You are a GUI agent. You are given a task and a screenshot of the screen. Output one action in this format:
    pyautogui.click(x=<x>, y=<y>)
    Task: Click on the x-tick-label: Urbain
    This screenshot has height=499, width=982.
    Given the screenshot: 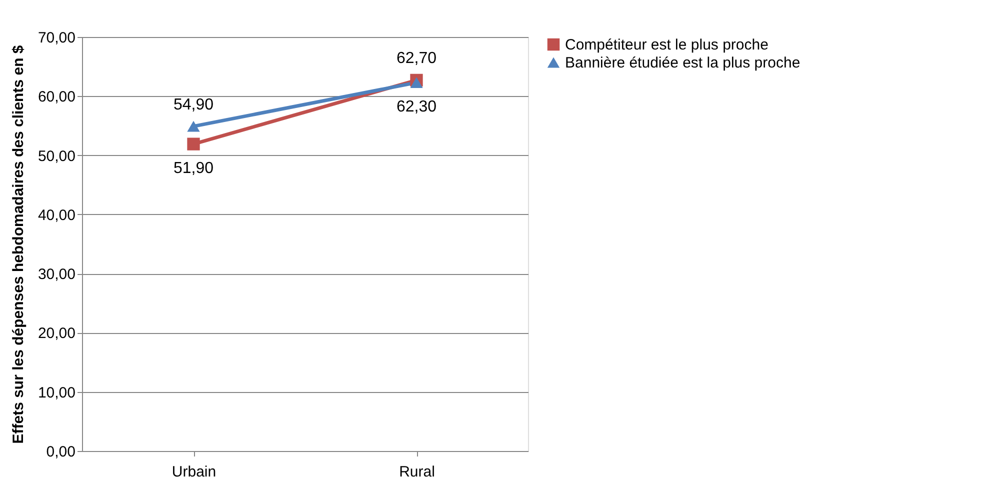 What is the action you would take?
    pyautogui.click(x=194, y=472)
    